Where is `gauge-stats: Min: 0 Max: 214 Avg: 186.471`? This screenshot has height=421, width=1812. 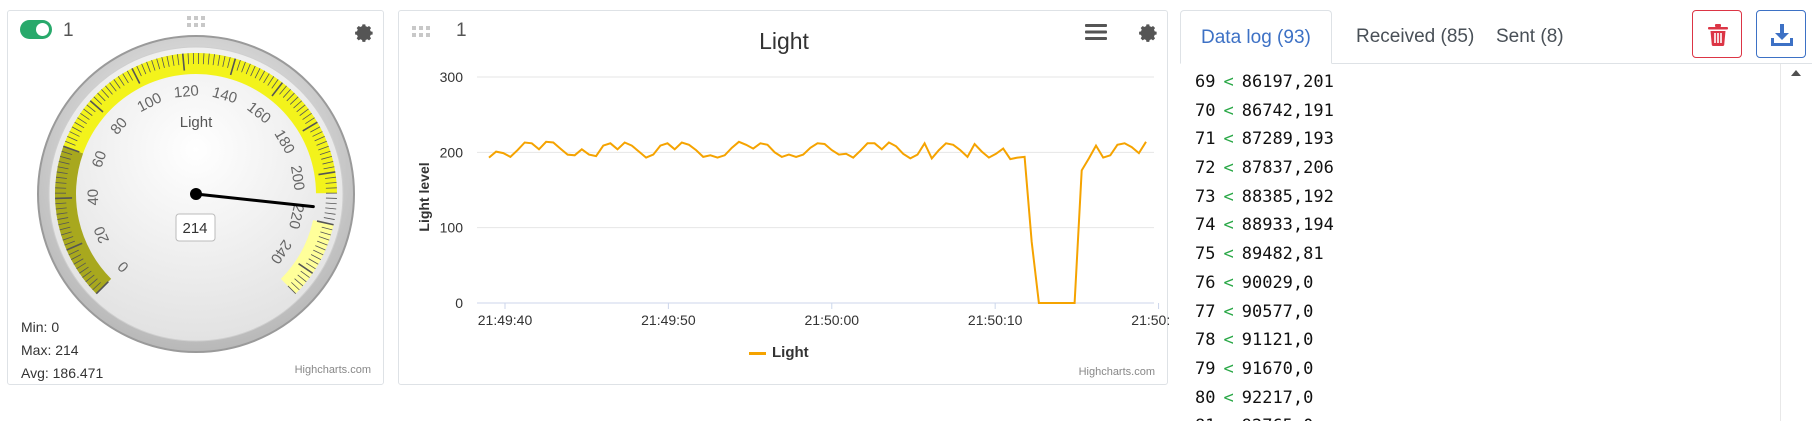 gauge-stats: Min: 0 Max: 214 Avg: 186.471 is located at coordinates (62, 350).